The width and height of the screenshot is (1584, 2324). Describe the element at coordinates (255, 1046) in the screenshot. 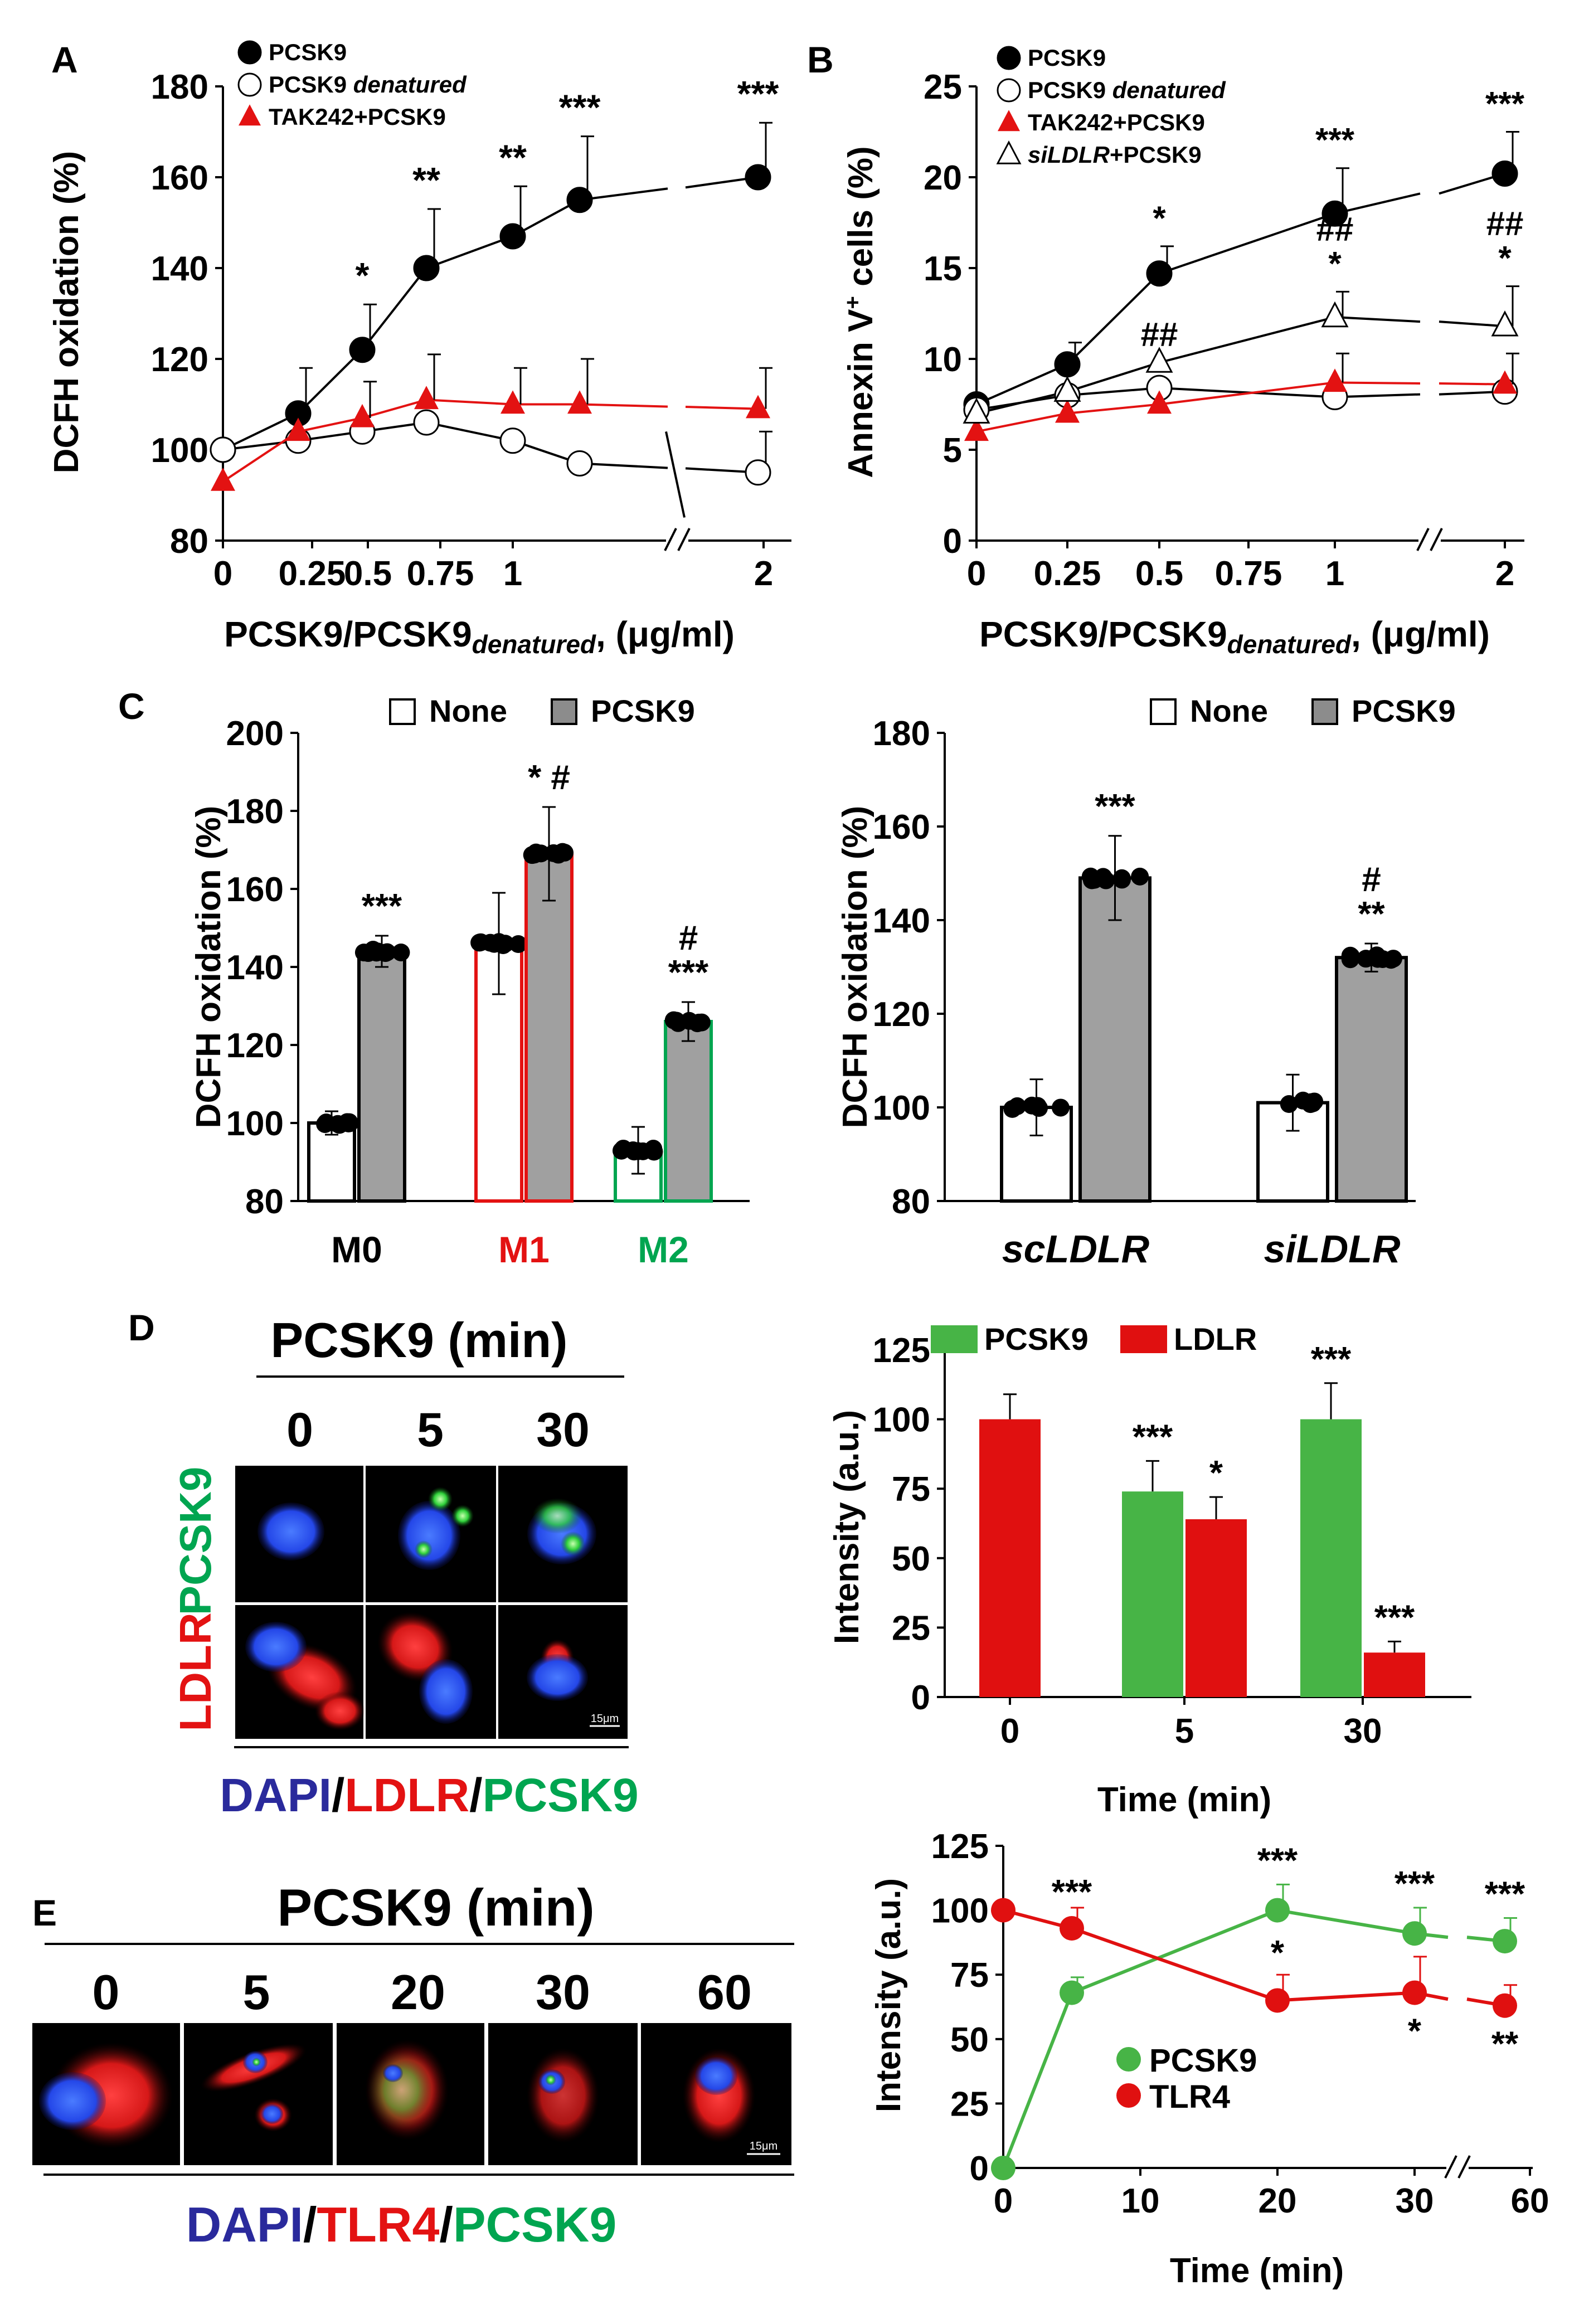

I see `panel-c-left-y-tick-label: 120` at that location.